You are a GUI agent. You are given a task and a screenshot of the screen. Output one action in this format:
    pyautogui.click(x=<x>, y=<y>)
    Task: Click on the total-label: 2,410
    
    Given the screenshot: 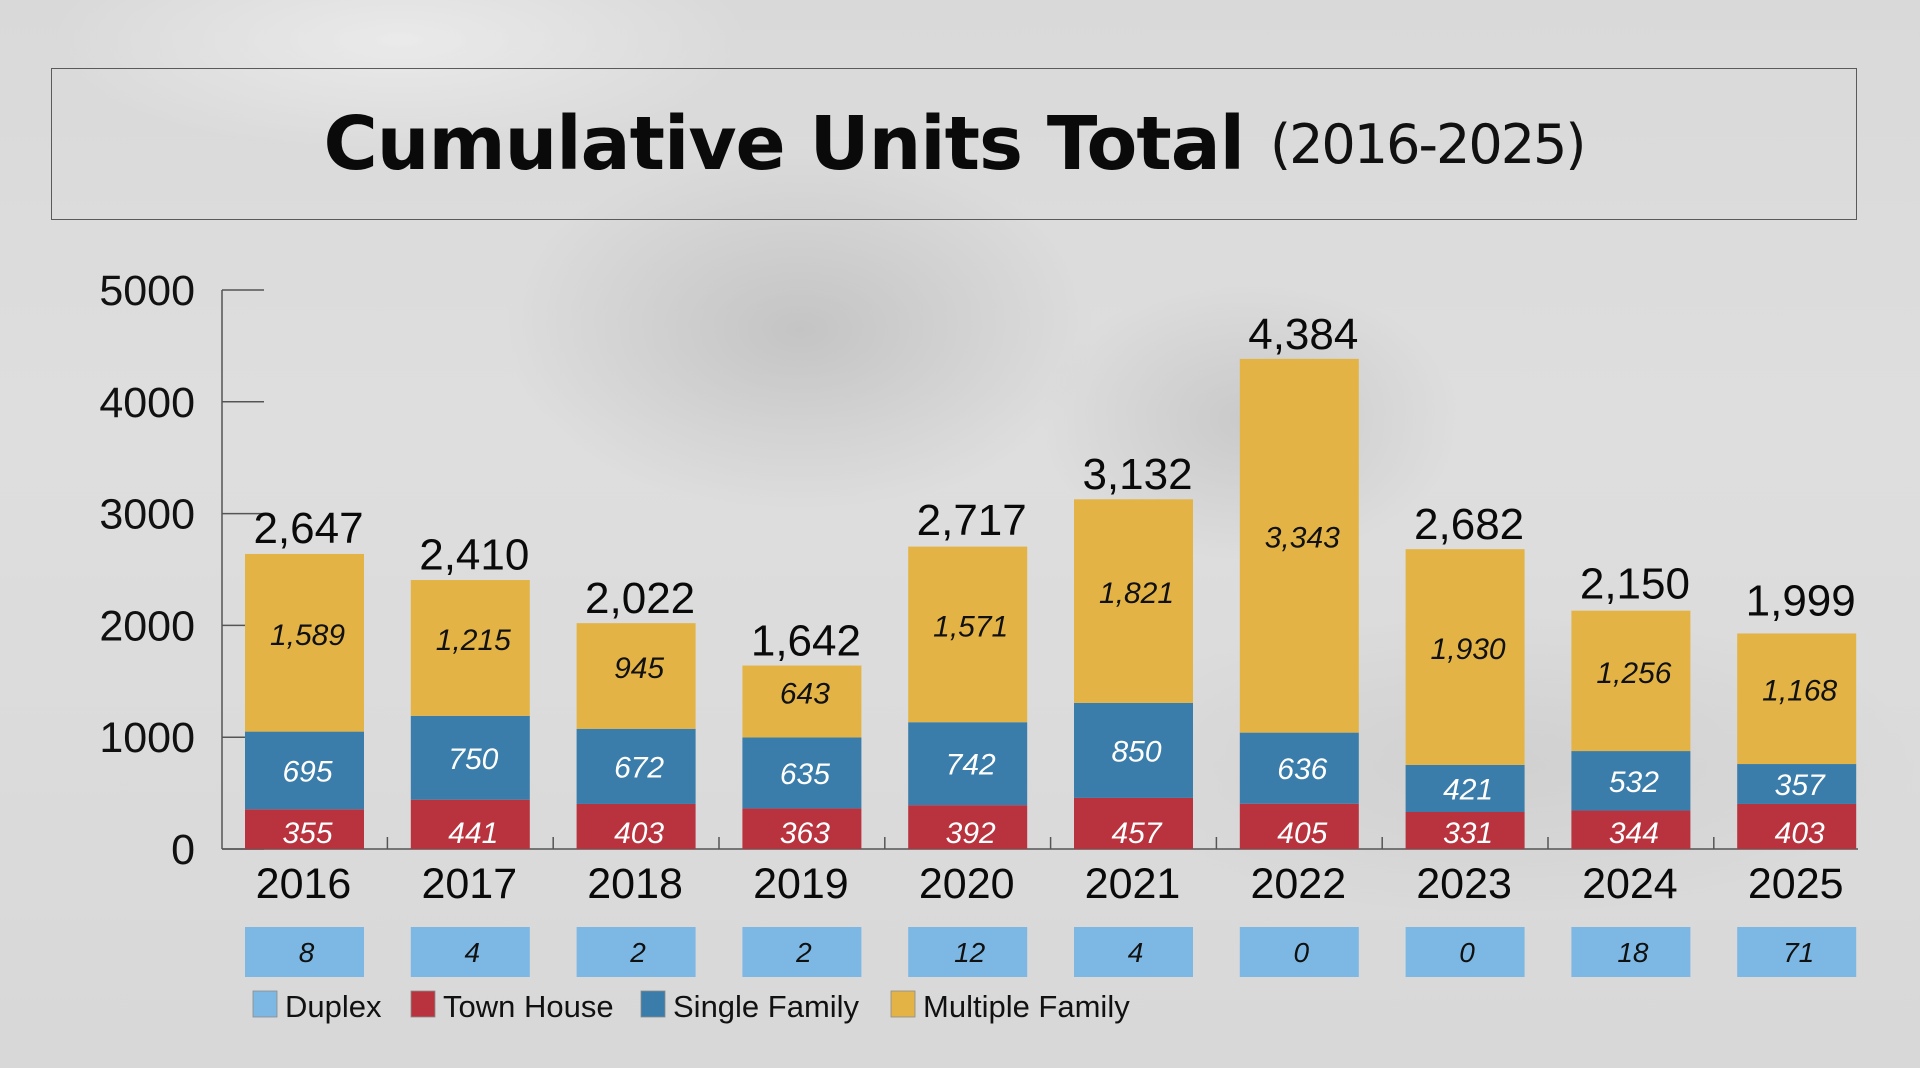 What is the action you would take?
    pyautogui.click(x=474, y=555)
    